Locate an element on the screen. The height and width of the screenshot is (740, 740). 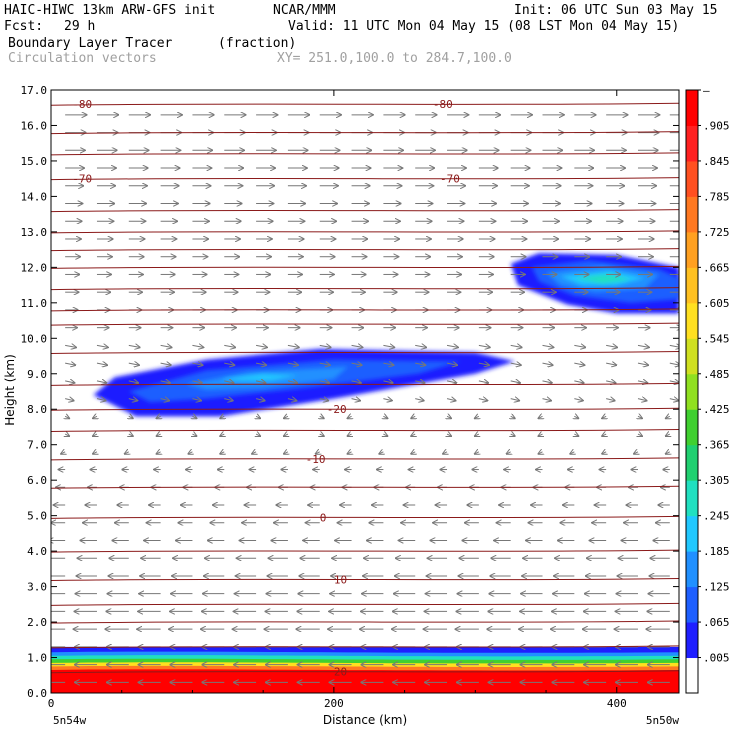
temperature-contour-label: 0 is located at coordinates (323, 517).